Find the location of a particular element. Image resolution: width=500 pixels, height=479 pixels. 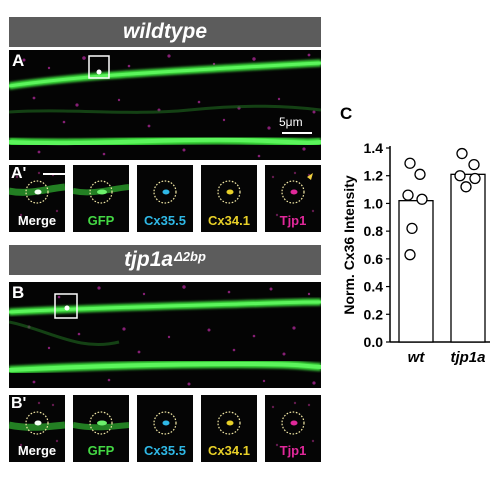

mutant-banner: tjp1a Δ2bp is located at coordinates (165, 260).